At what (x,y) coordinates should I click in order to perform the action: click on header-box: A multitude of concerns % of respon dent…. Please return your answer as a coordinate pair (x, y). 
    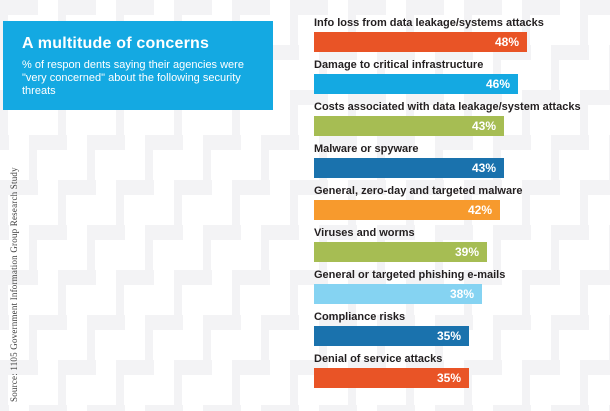
    Looking at the image, I should click on (138, 65).